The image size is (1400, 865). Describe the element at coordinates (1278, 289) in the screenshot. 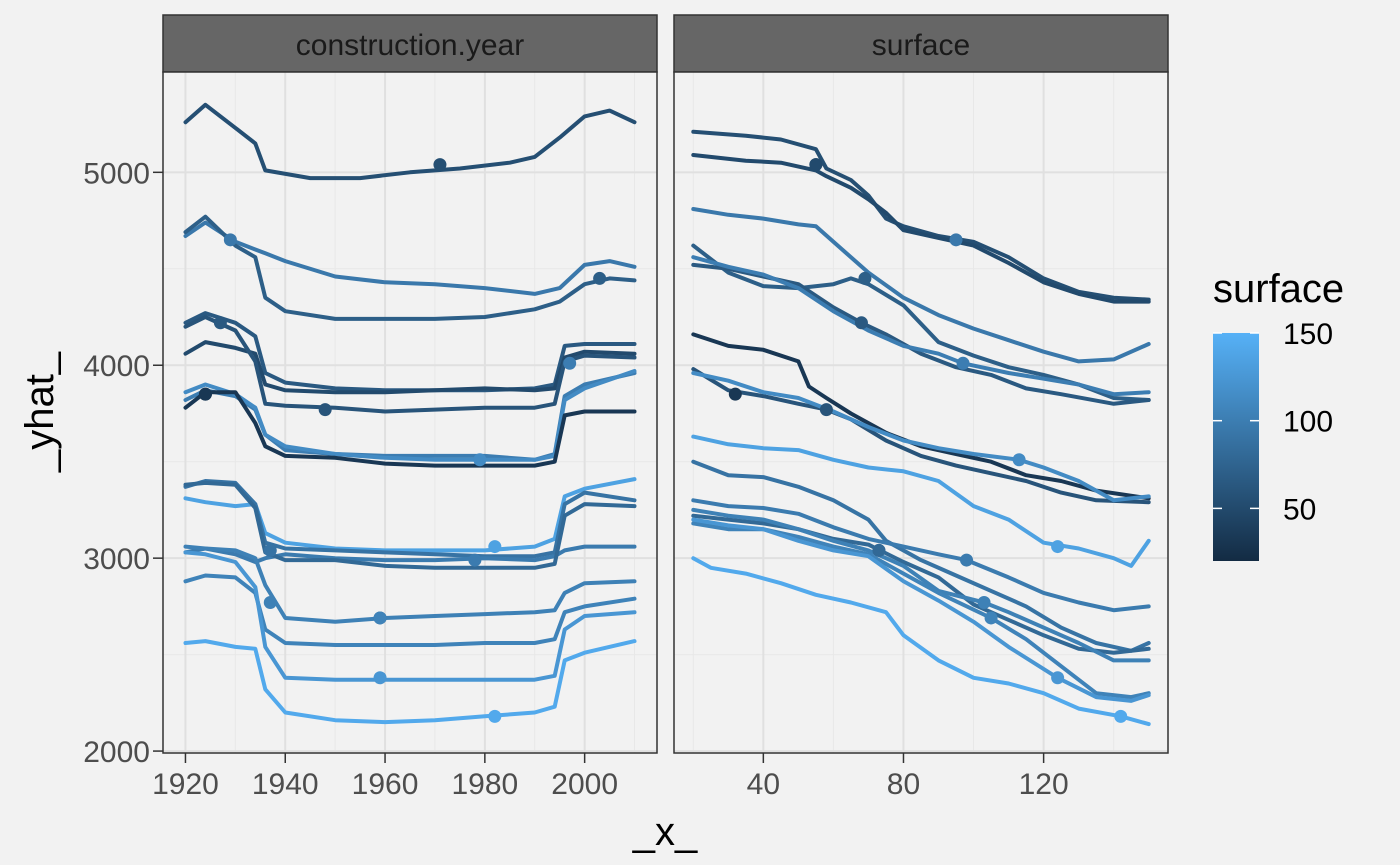

I see `legend-title: surface` at that location.